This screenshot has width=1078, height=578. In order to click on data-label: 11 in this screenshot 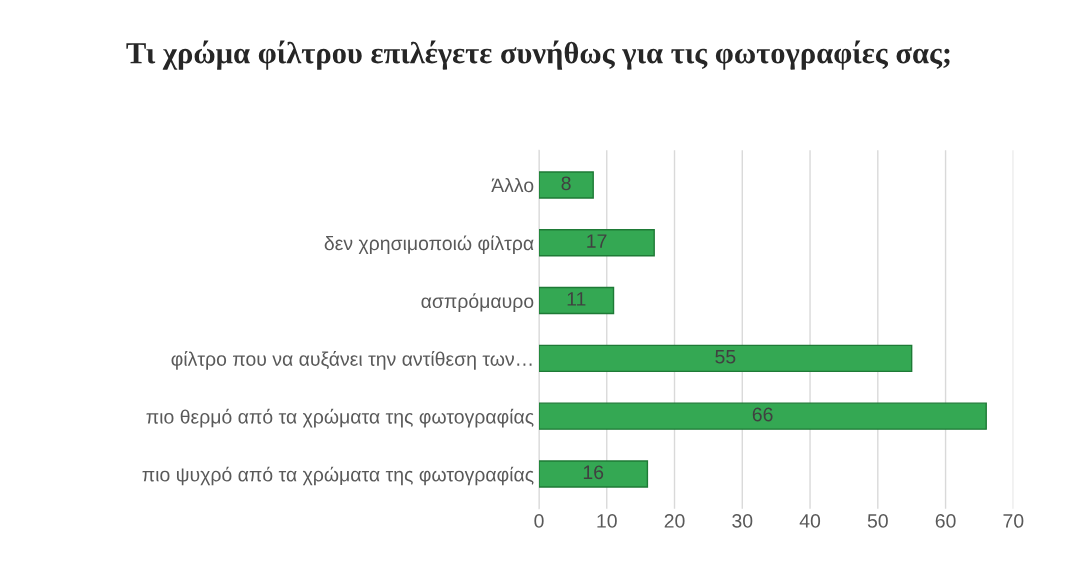, I will do `click(576, 299)`.